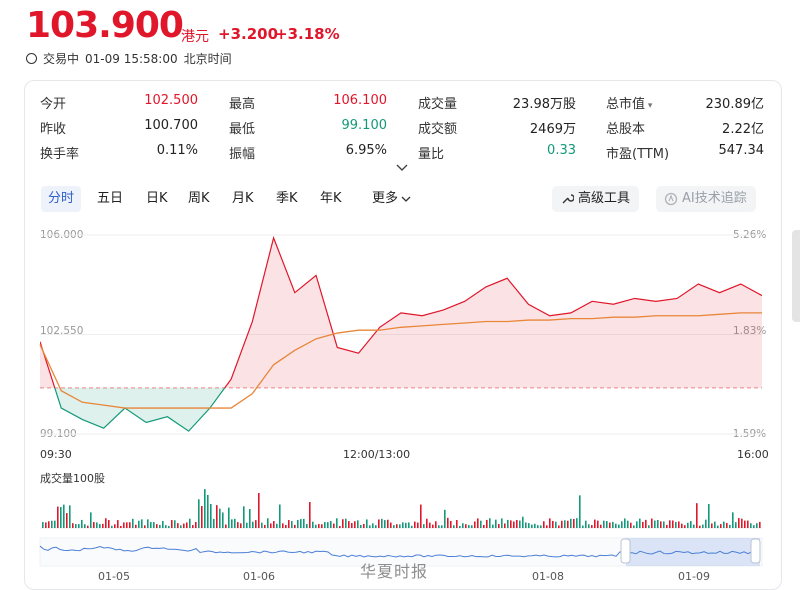 This screenshot has height=590, width=800. What do you see at coordinates (625, 551) in the screenshot?
I see `navigator-left-handle` at bounding box center [625, 551].